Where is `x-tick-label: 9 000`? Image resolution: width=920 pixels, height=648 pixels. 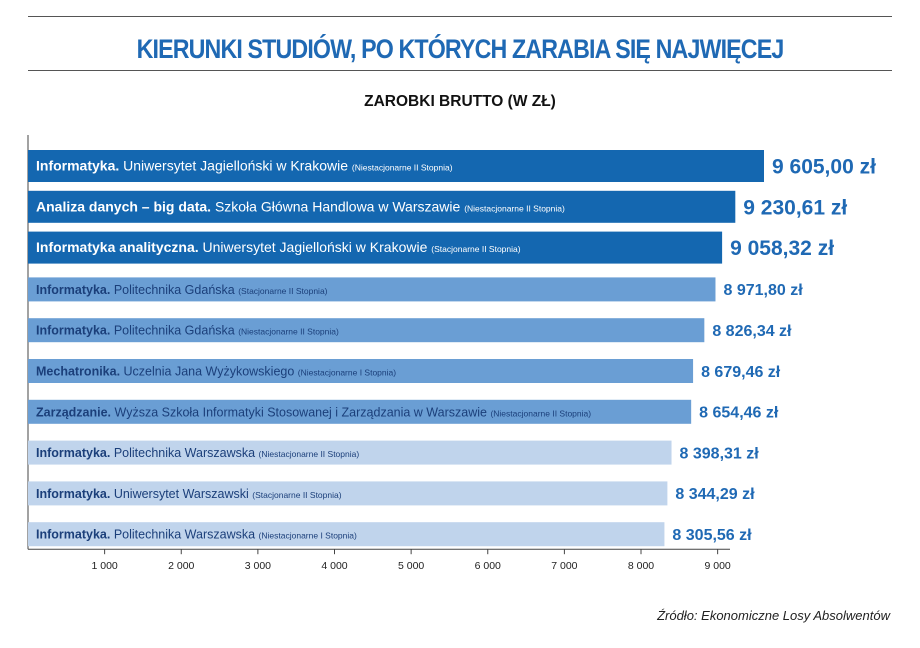 x-tick-label: 9 000 is located at coordinates (718, 566).